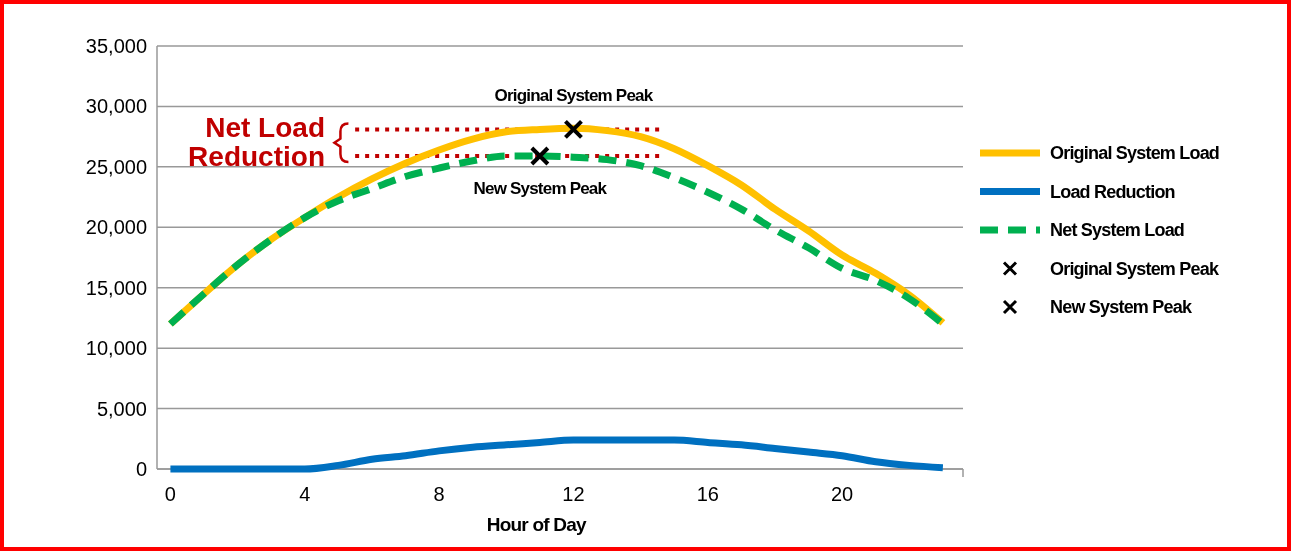 This screenshot has width=1291, height=551. Describe the element at coordinates (141, 469) in the screenshot. I see `y-tick-label: 0` at that location.